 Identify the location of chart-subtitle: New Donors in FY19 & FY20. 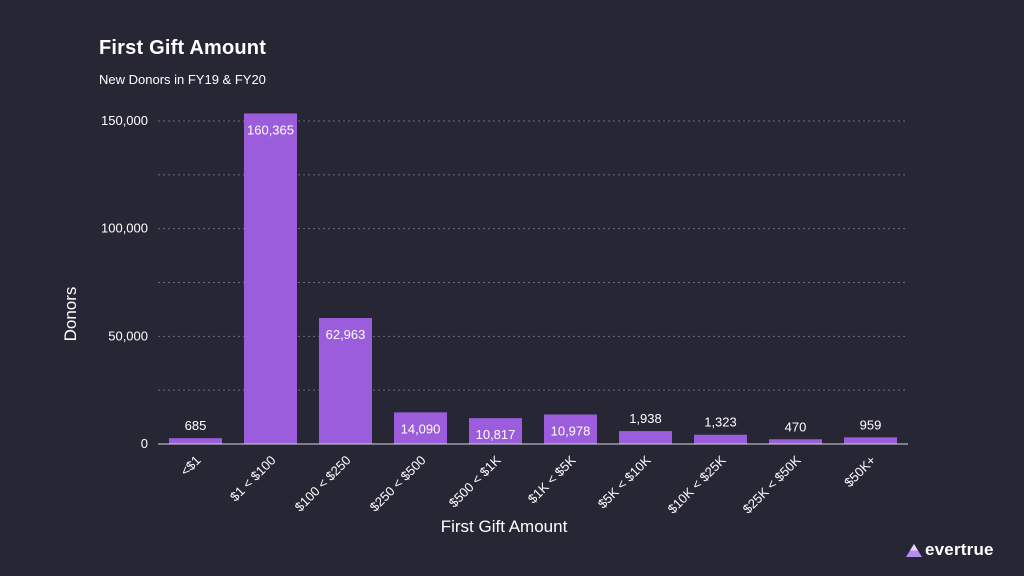
(182, 79).